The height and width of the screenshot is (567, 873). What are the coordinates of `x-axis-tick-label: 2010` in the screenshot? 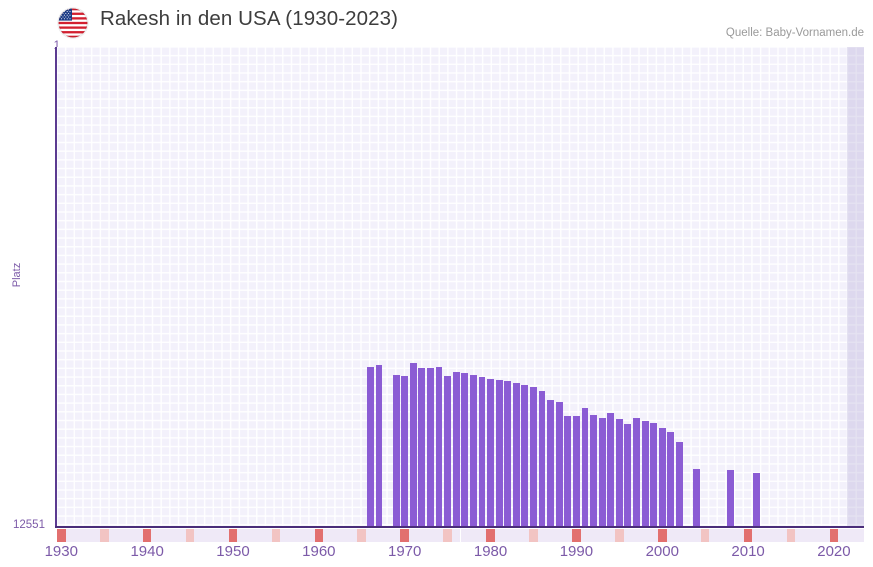 It's located at (748, 551).